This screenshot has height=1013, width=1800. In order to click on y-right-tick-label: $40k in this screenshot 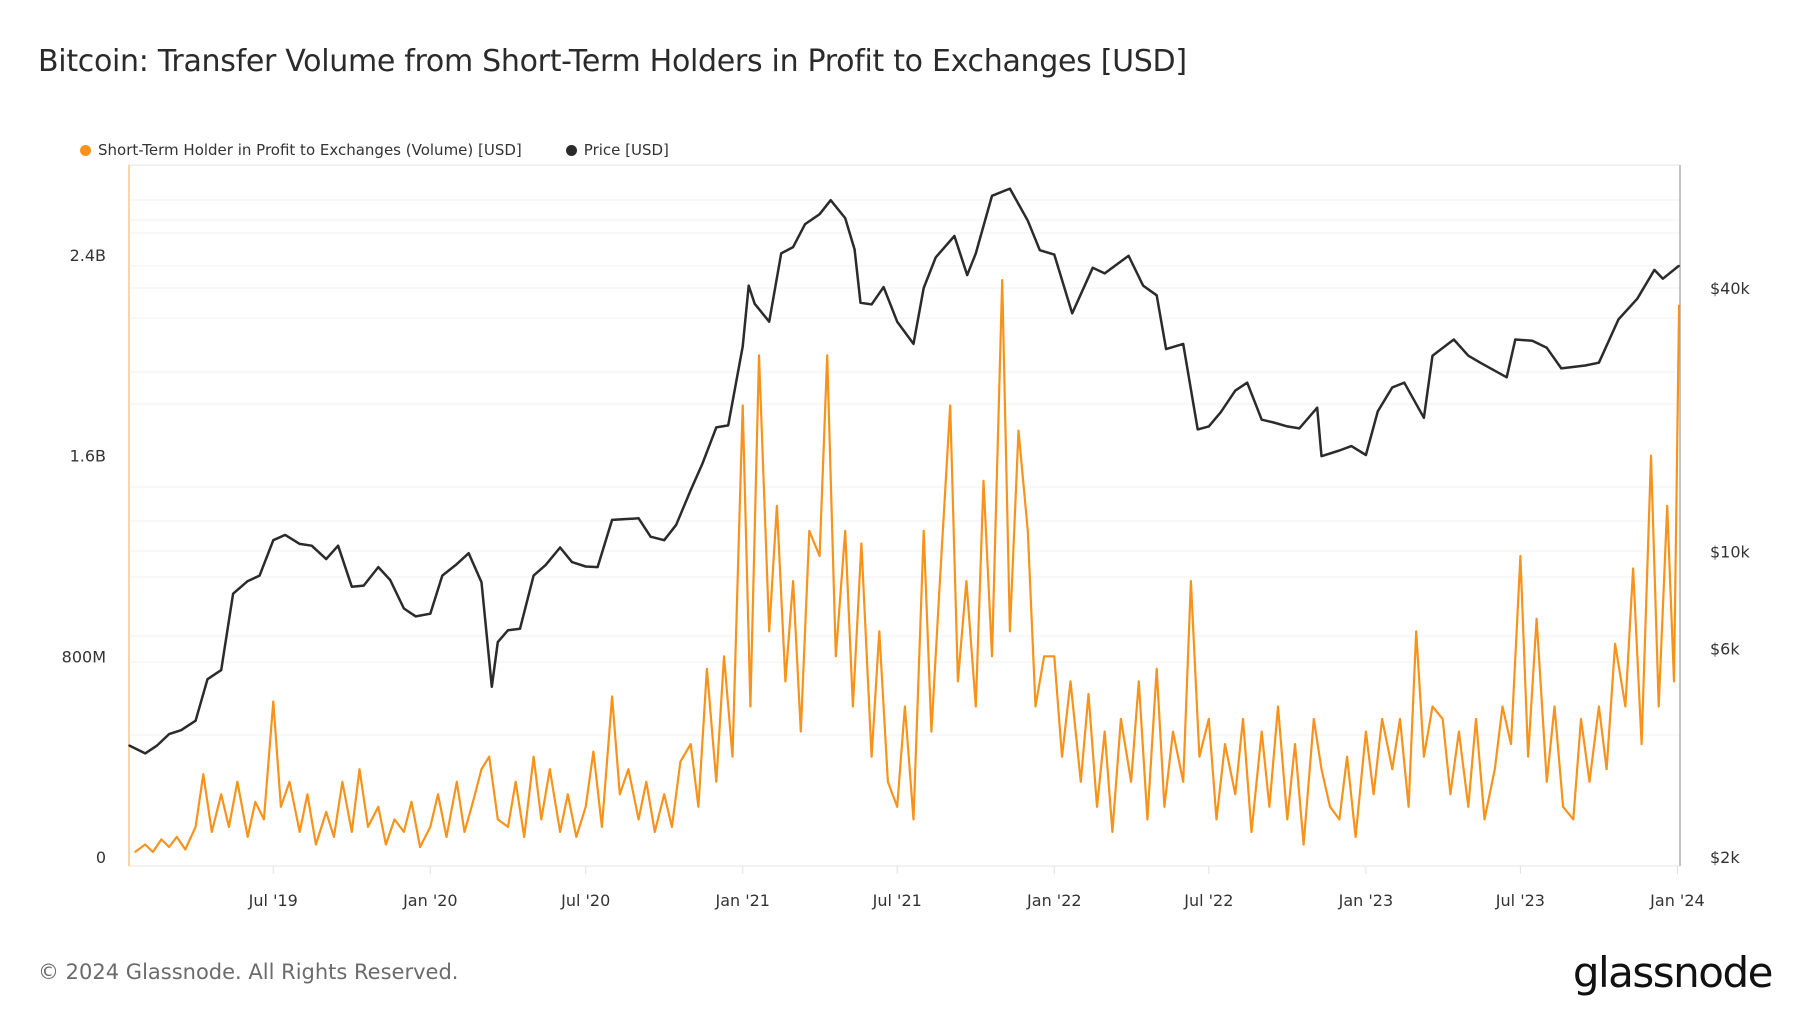, I will do `click(1730, 288)`.